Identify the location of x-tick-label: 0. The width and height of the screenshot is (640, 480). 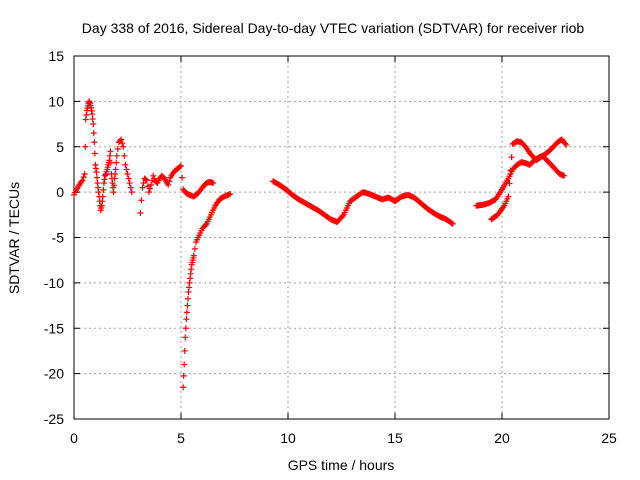
(74, 438).